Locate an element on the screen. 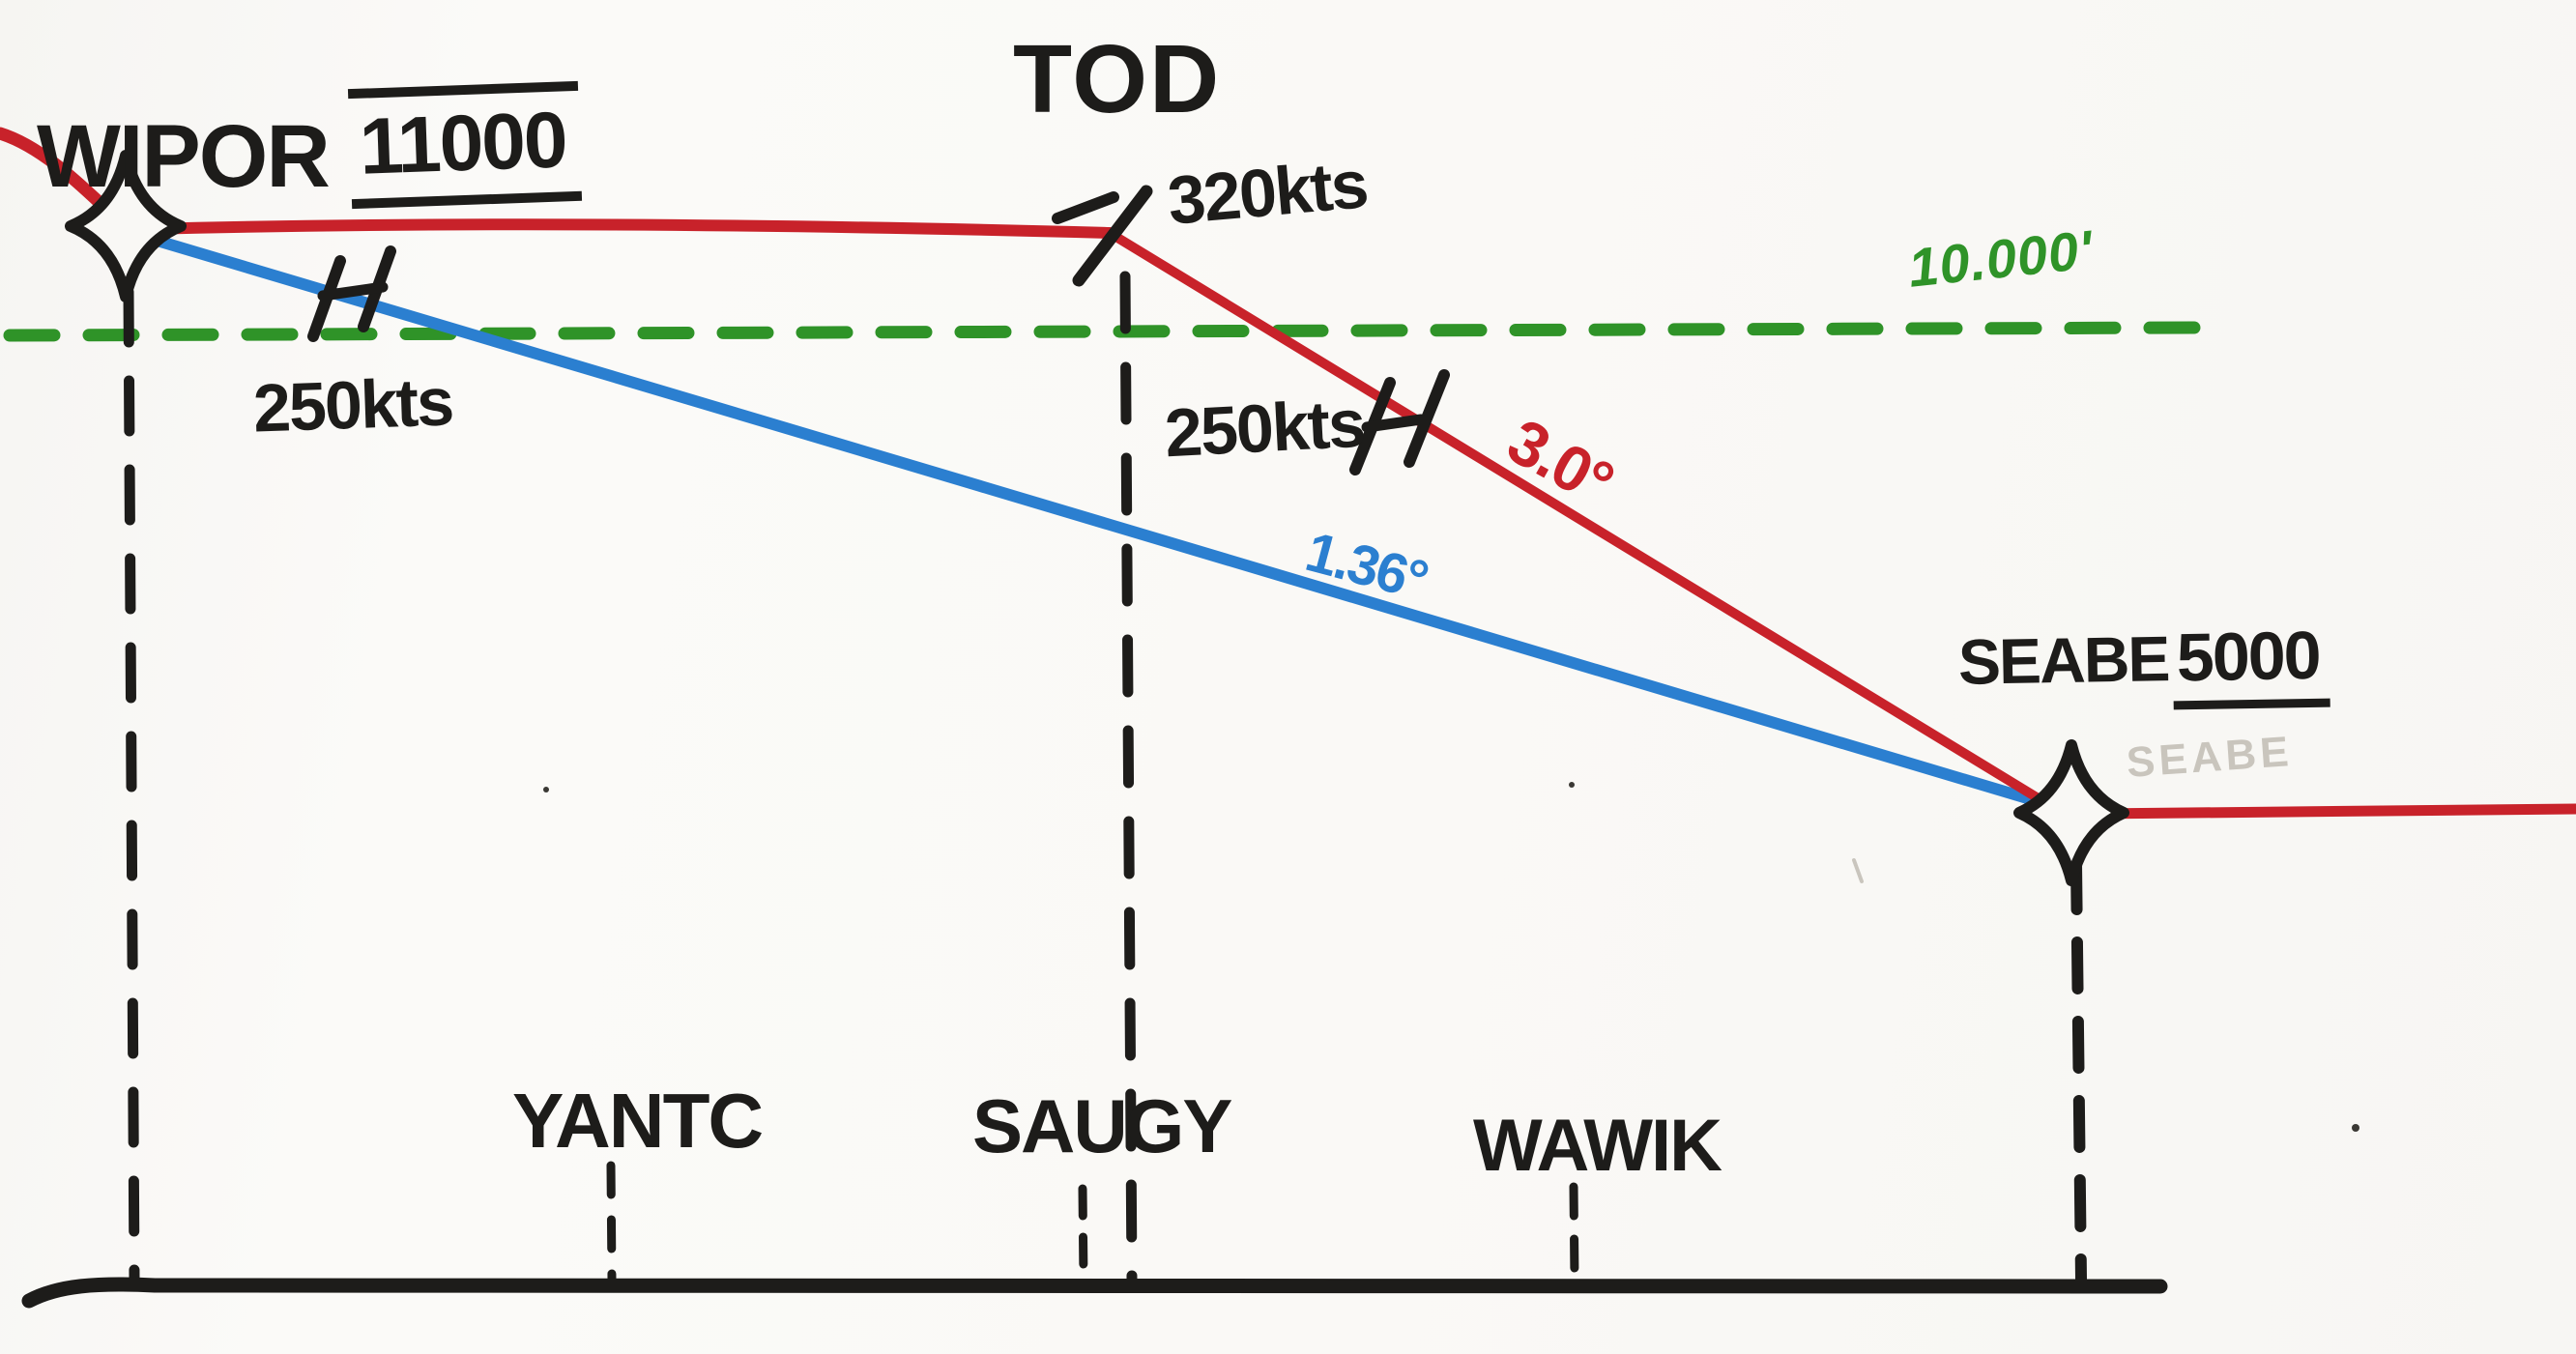 The image size is (2576, 1354). wawik-label: WAWIK is located at coordinates (1597, 1146).